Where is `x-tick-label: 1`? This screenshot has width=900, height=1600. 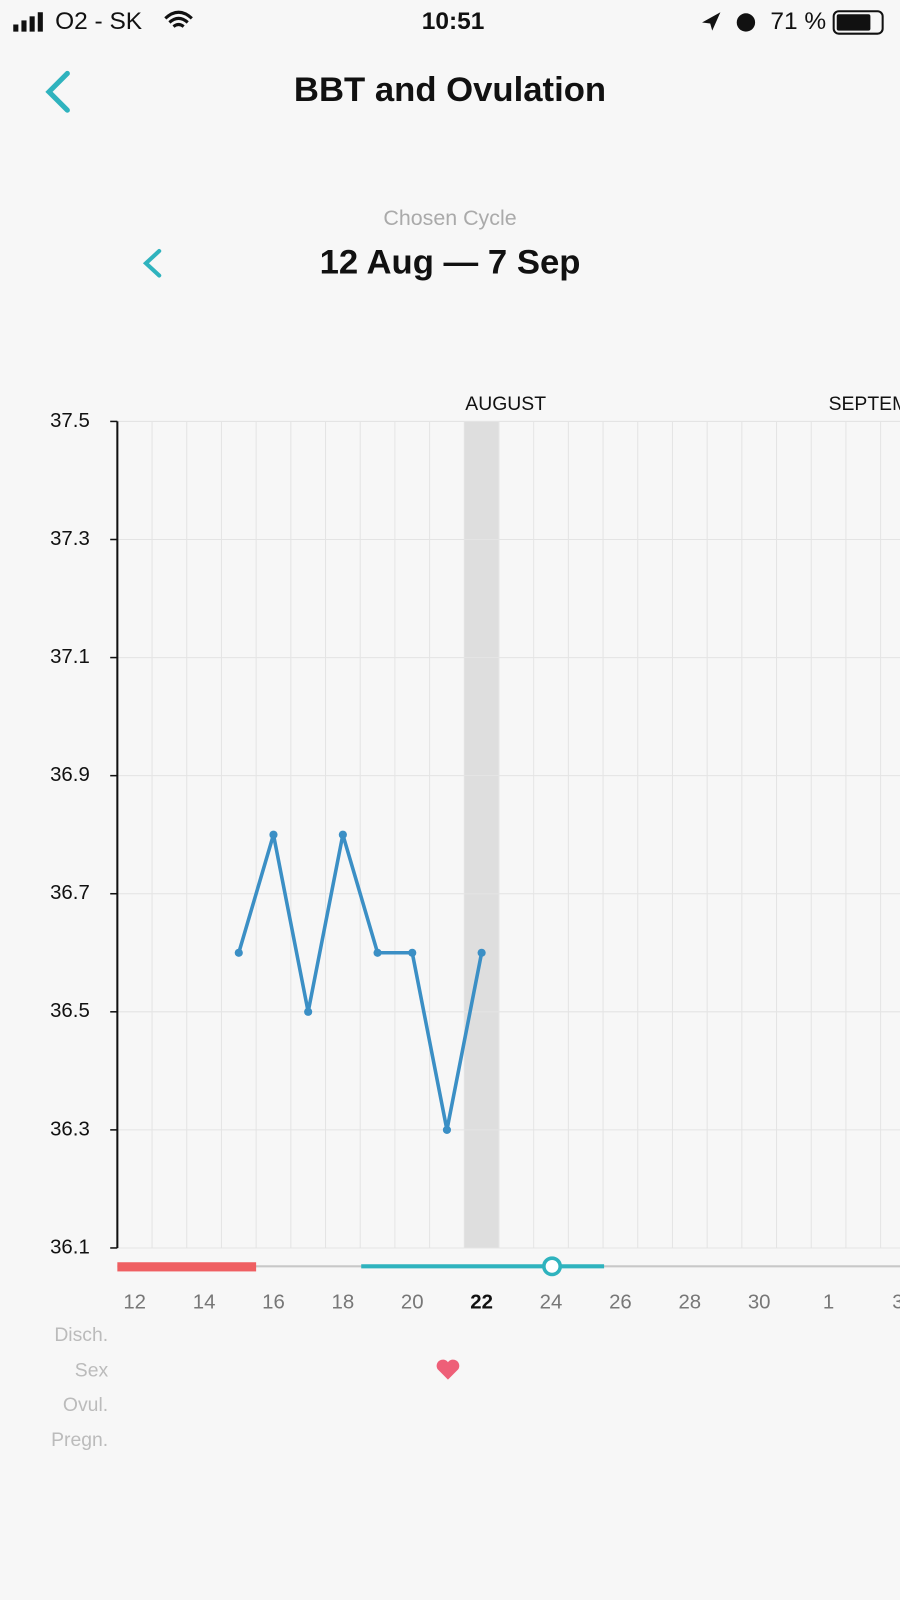 x-tick-label: 1 is located at coordinates (828, 1302).